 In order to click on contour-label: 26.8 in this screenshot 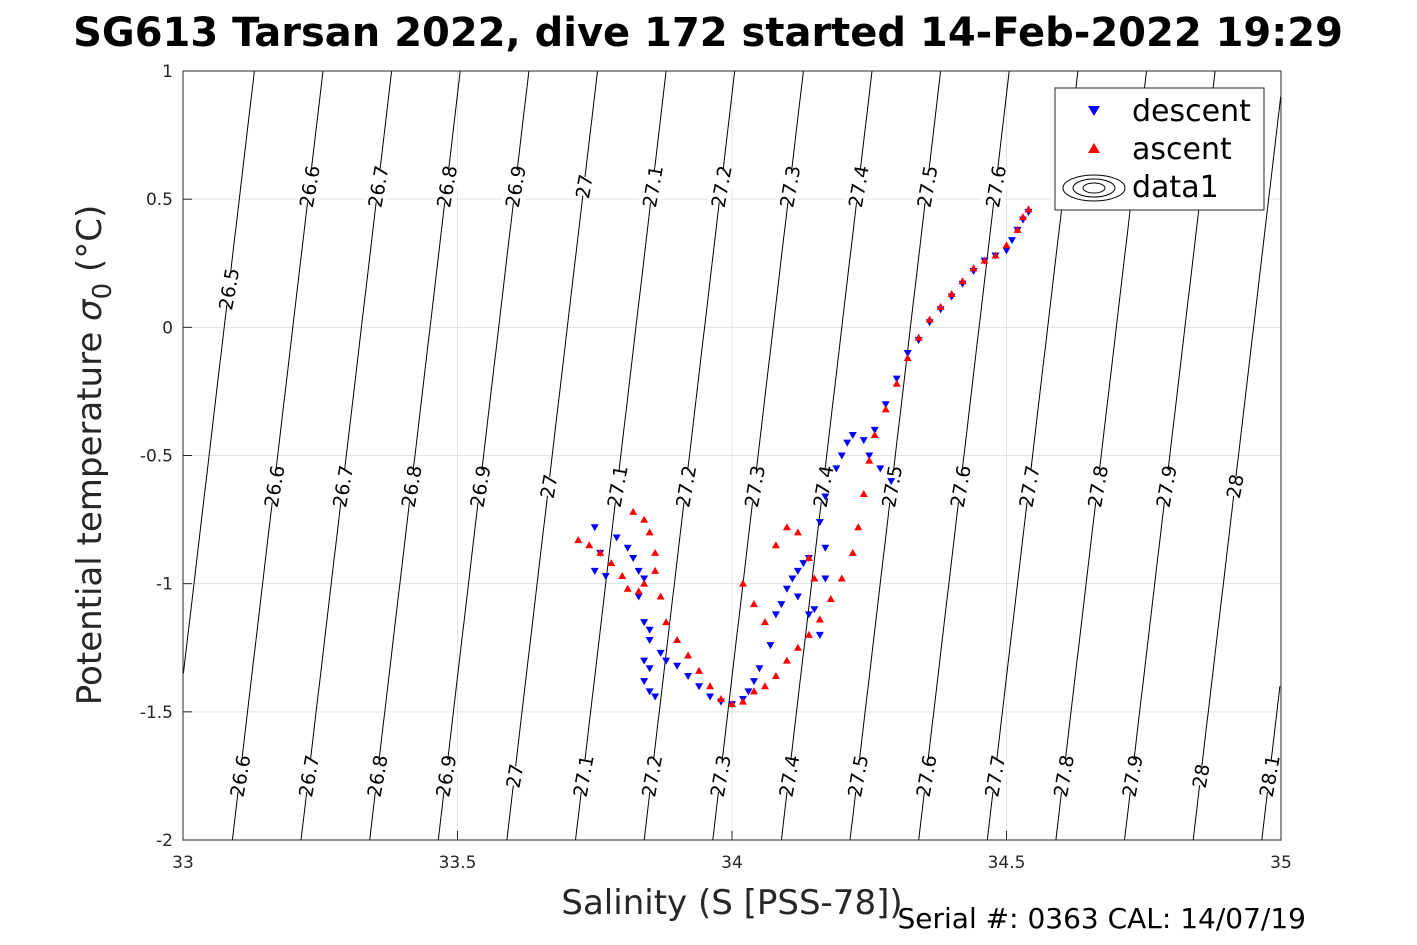, I will do `click(447, 186)`.